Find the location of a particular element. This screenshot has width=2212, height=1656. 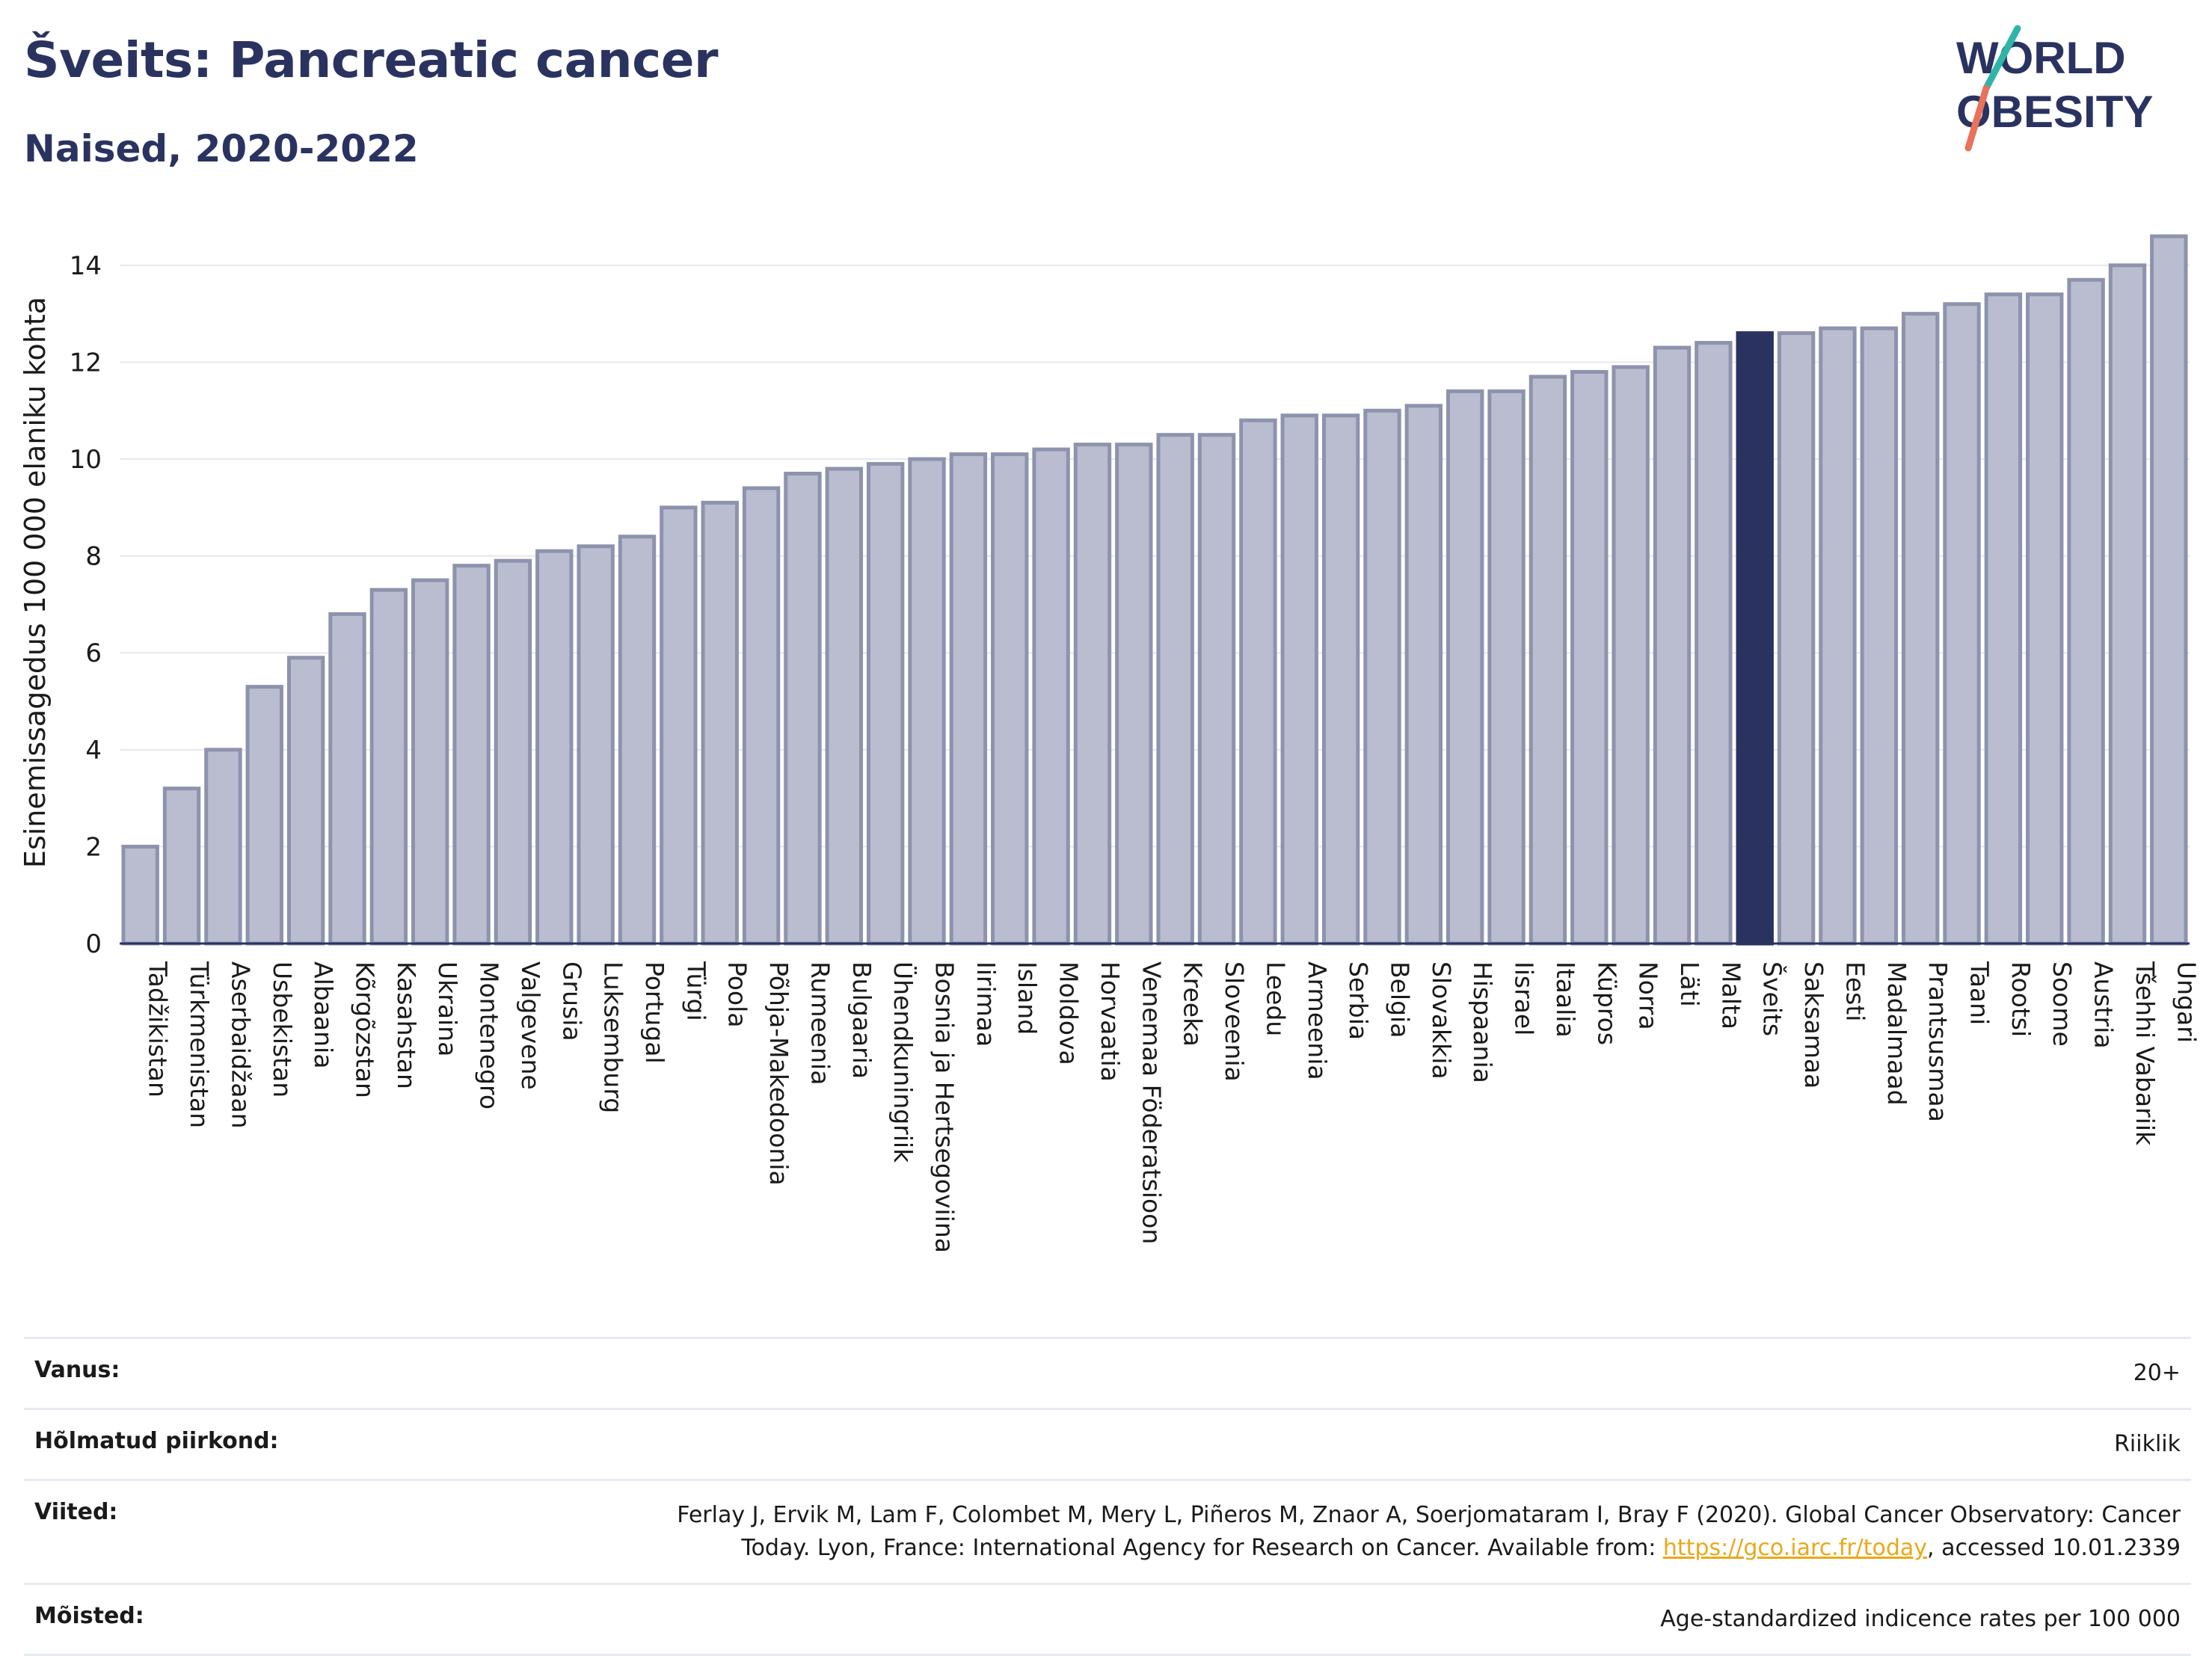

x-tick-label: Tšehhi Vabariik is located at coordinates (2145, 1053).